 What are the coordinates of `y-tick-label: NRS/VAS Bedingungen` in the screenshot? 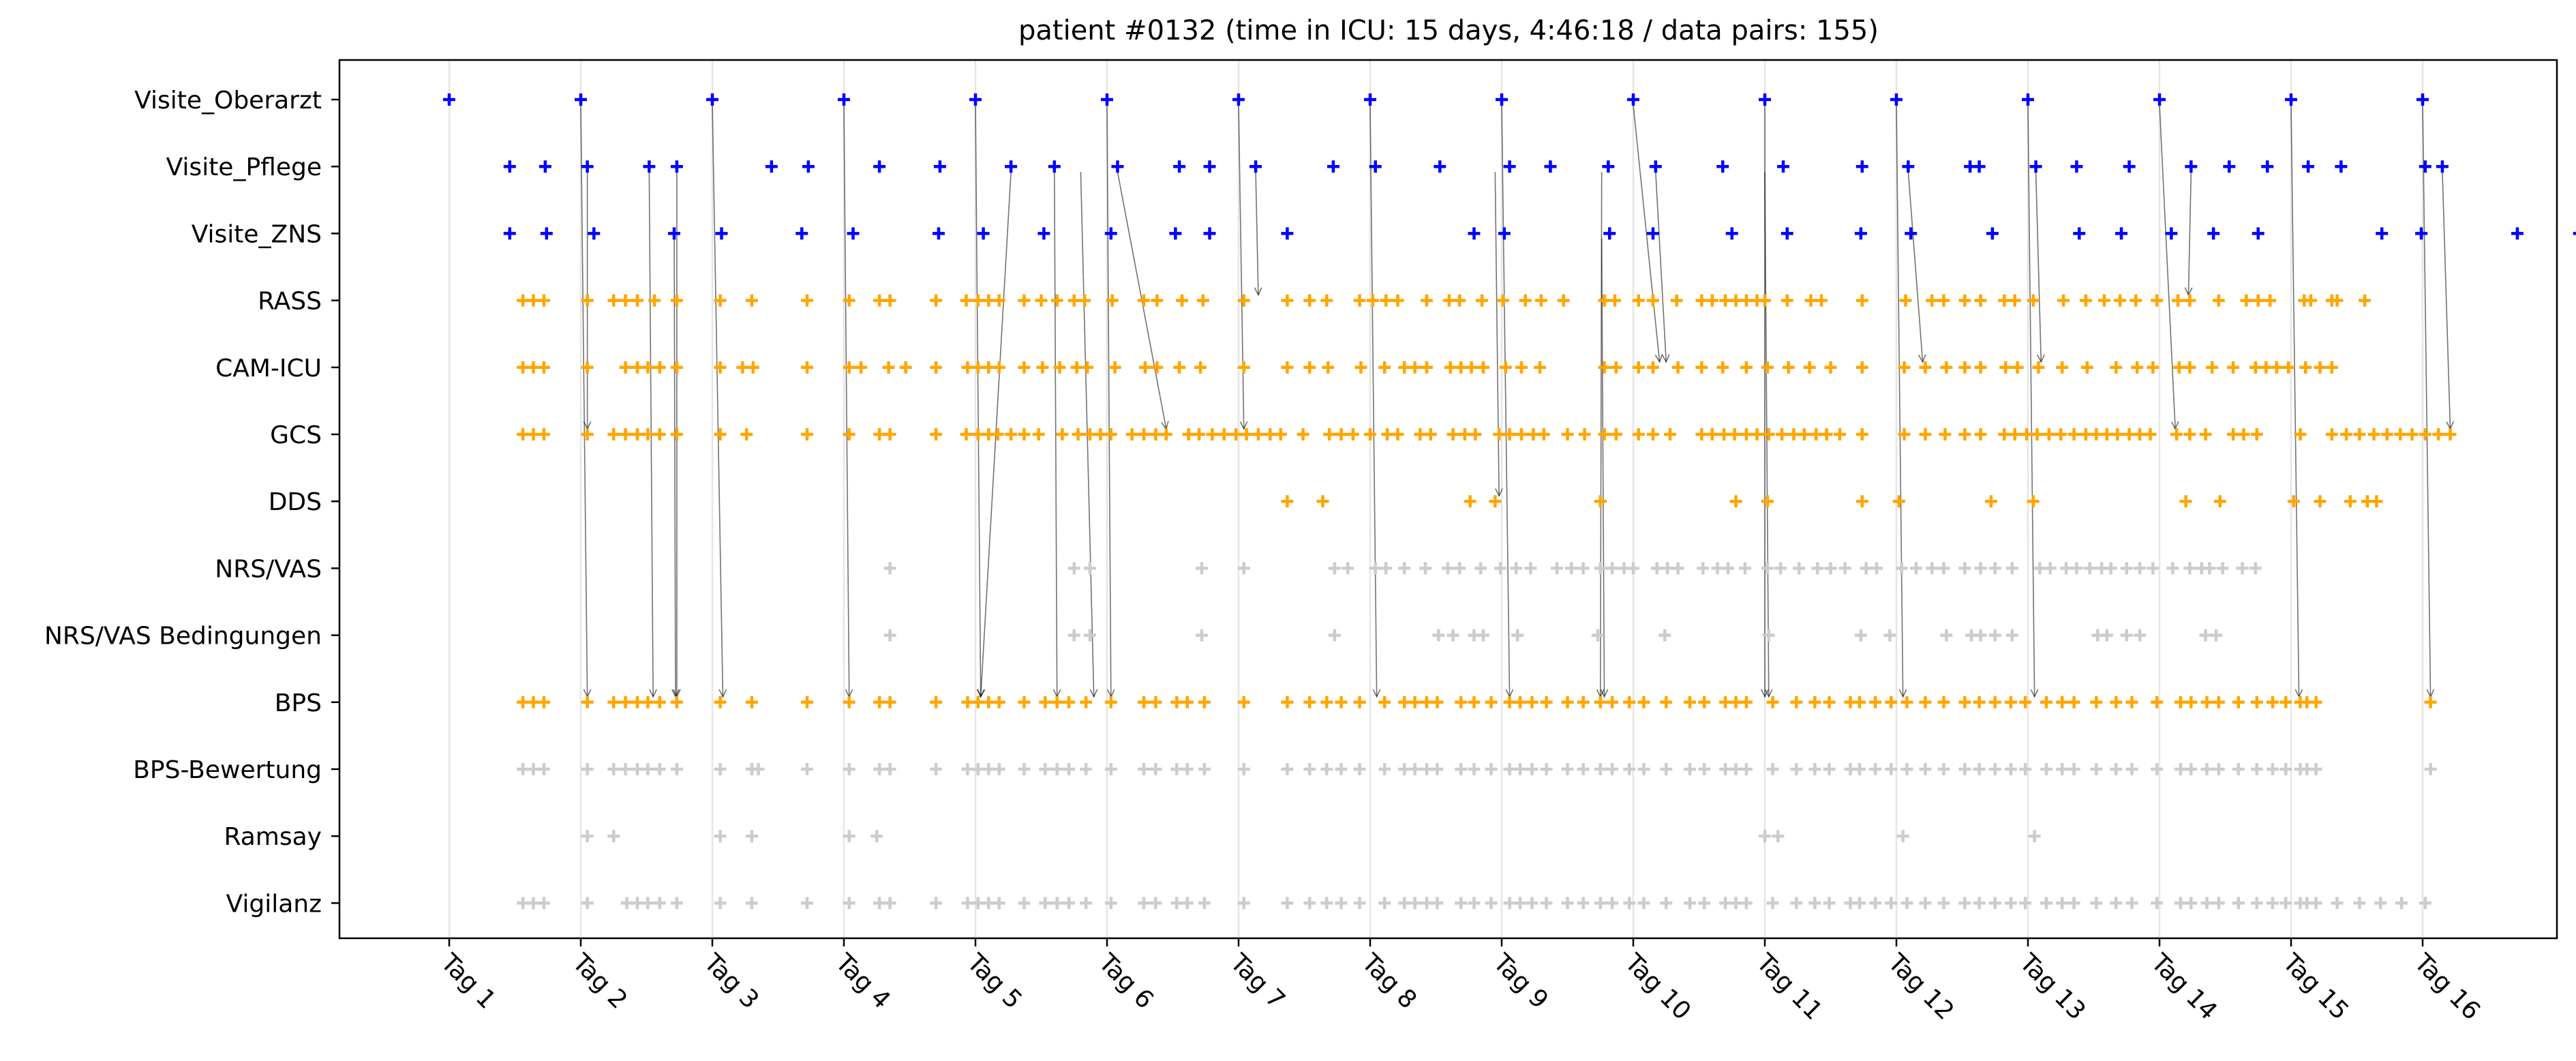 It's located at (183, 637).